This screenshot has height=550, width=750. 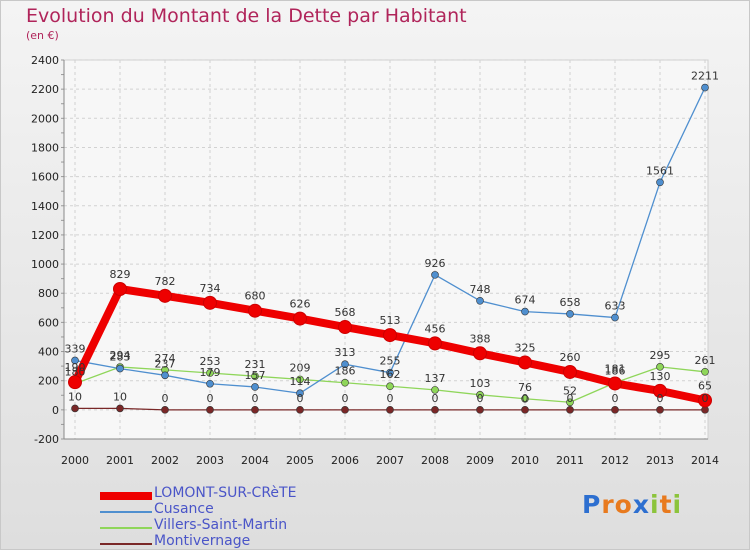 I want to click on data-label: 137, so click(x=435, y=378).